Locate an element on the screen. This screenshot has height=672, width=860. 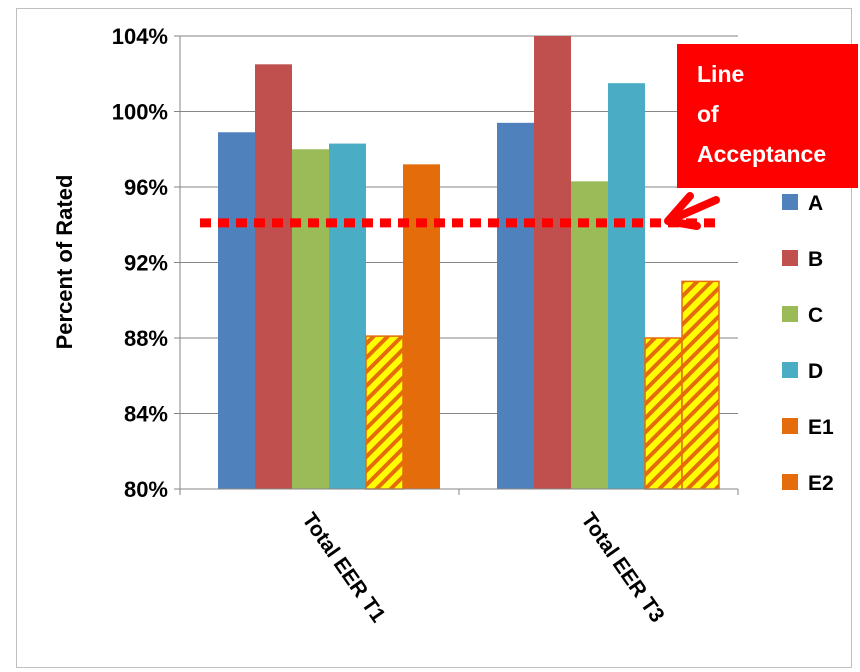
y-tick-label: 84% is located at coordinates (146, 414).